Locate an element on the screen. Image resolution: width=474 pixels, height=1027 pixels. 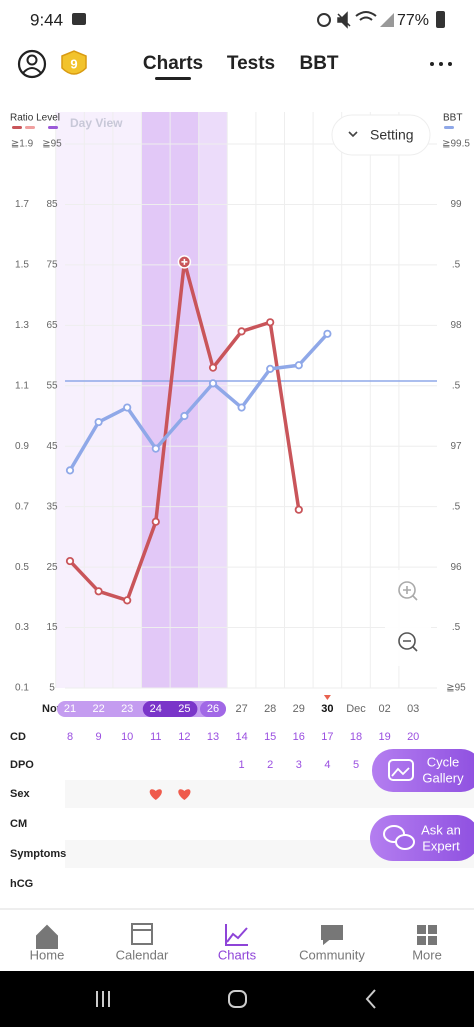
cd-value: 14 is located at coordinates (241, 737).